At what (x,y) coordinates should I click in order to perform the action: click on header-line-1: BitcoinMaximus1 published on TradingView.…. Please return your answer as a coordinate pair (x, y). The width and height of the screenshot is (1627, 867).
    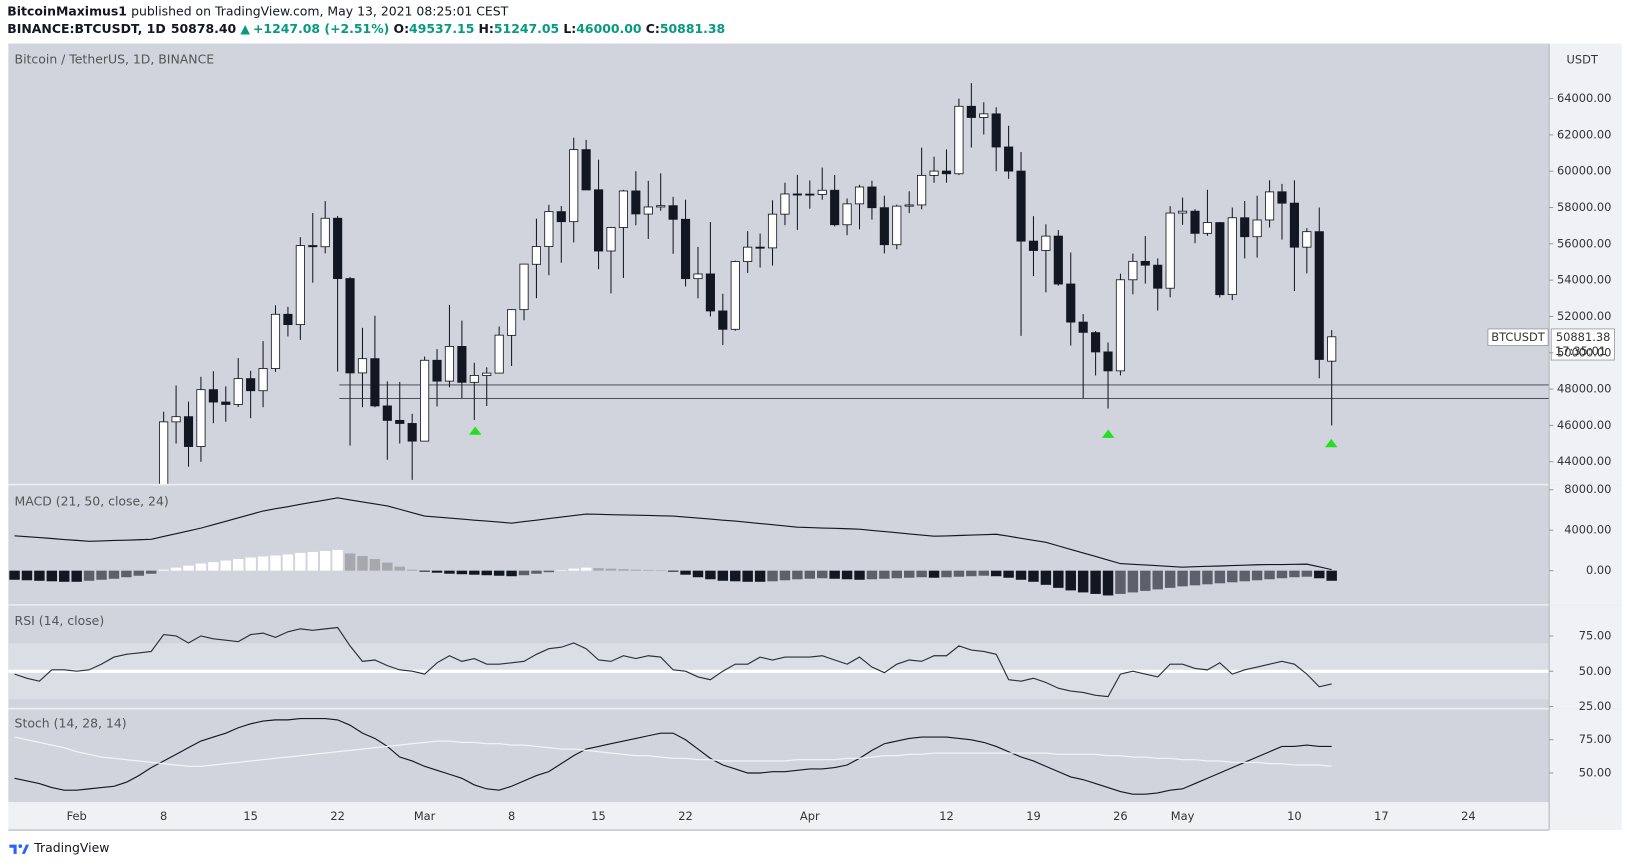
    Looking at the image, I should click on (257, 10).